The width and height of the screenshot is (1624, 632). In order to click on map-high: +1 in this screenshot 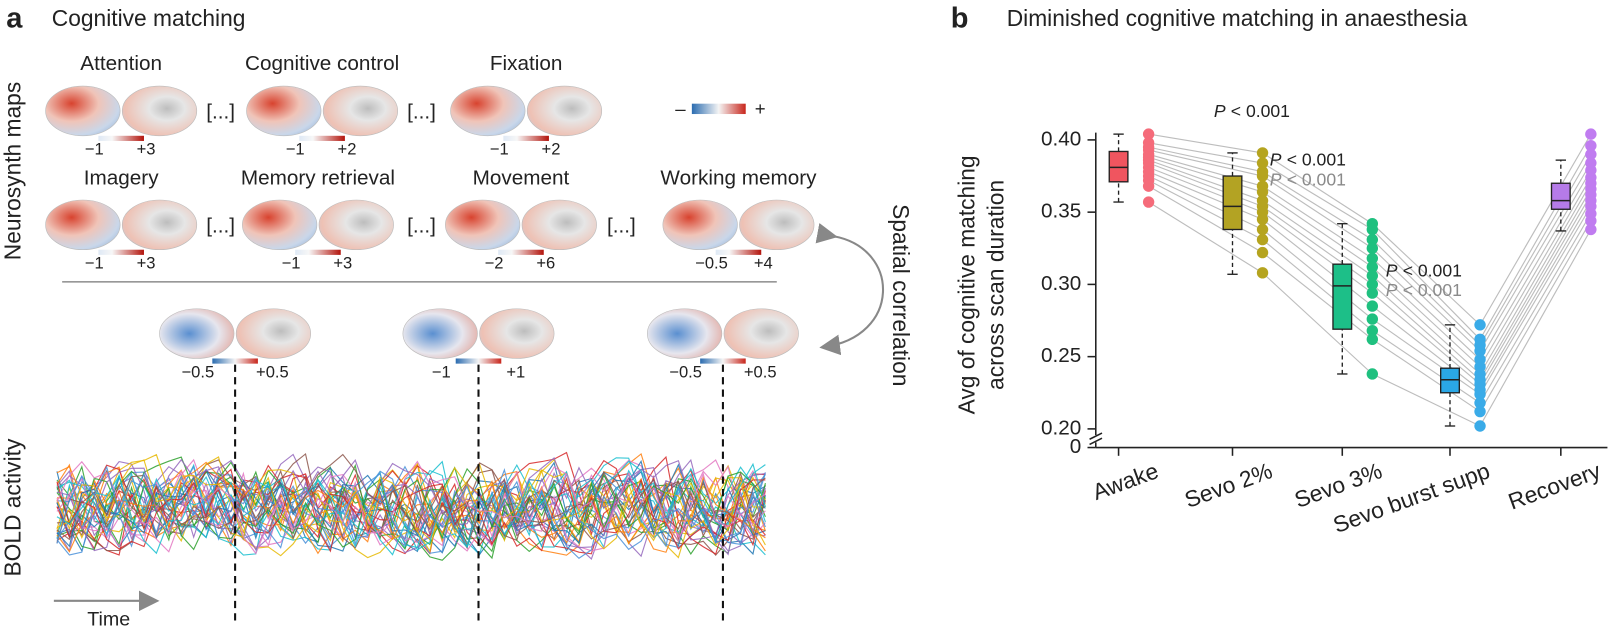, I will do `click(515, 371)`.